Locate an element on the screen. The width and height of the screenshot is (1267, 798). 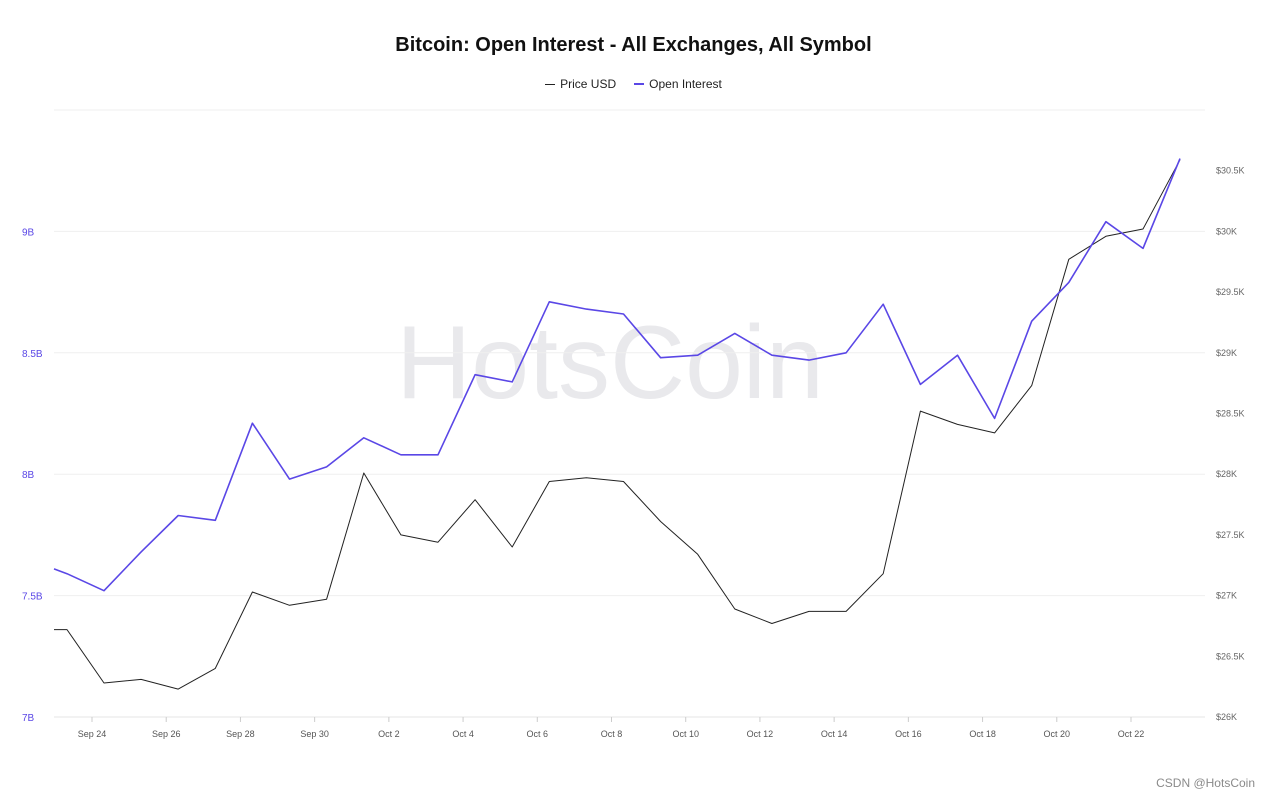
x-axis-tick: Oct 22 is located at coordinates (1131, 734).